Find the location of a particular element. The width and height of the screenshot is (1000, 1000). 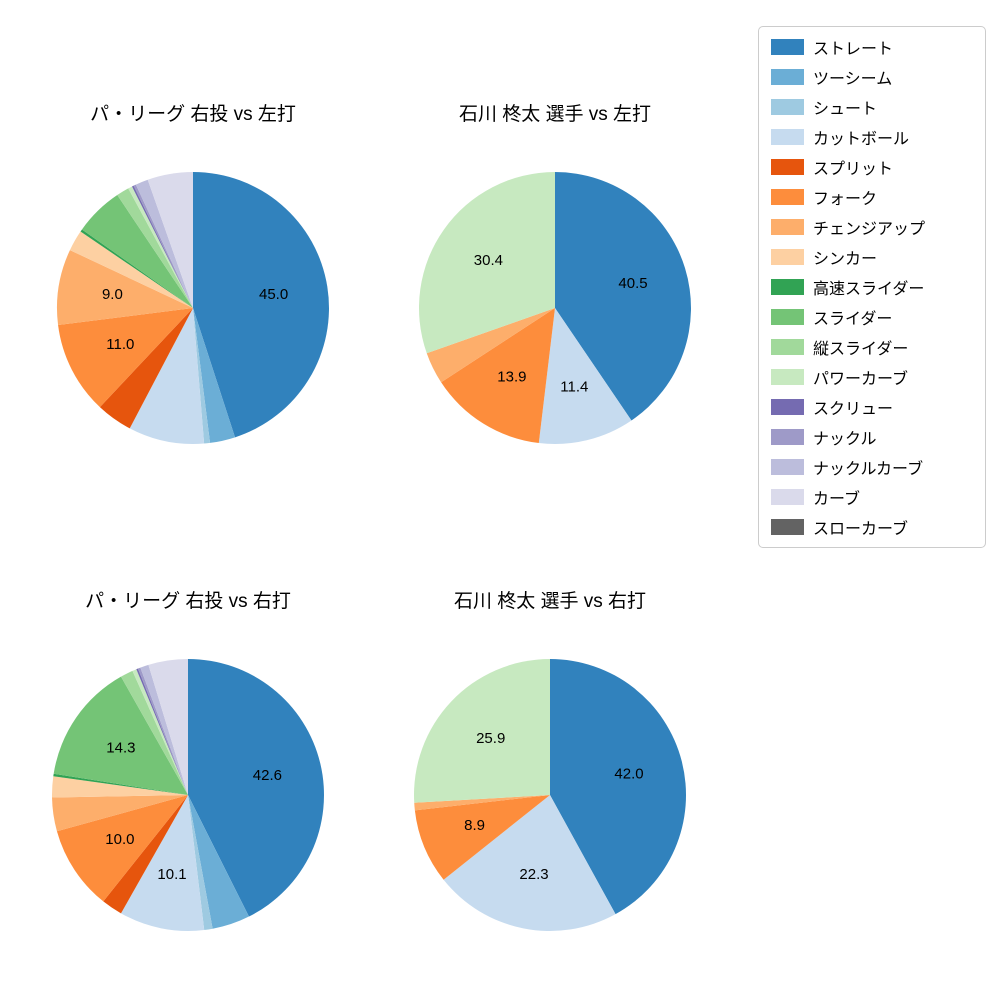

chart-title: 石川 柊太 選手 vs 左打 is located at coordinates (555, 114).